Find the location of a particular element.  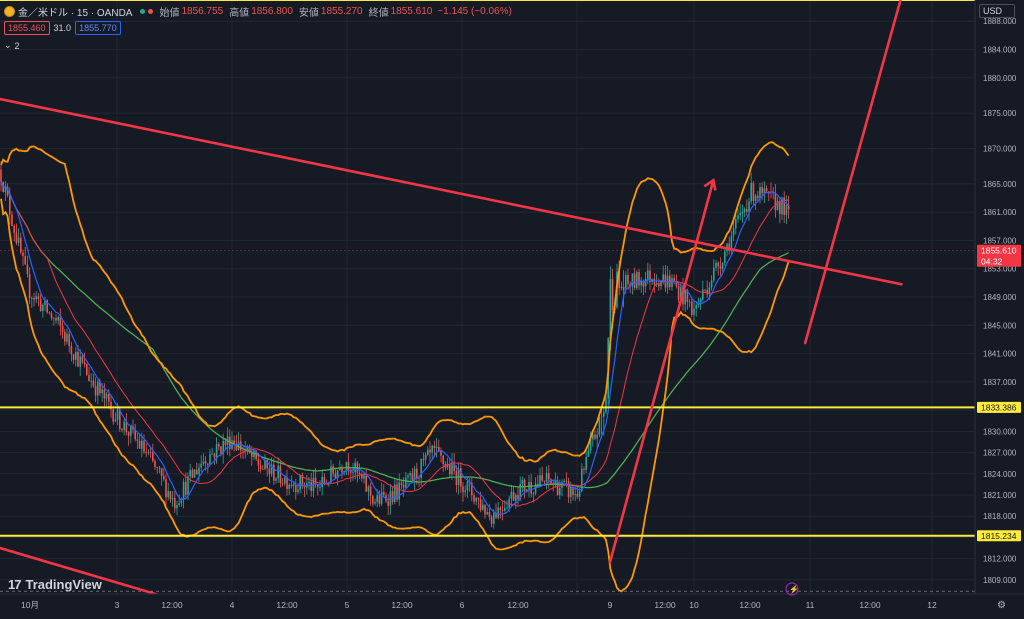

buy-price-button: 1855.770 is located at coordinates (98, 28).